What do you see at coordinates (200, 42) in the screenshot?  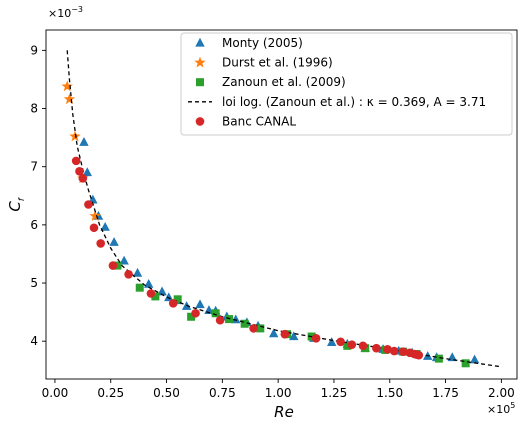 I see `legend-marker-triangle` at bounding box center [200, 42].